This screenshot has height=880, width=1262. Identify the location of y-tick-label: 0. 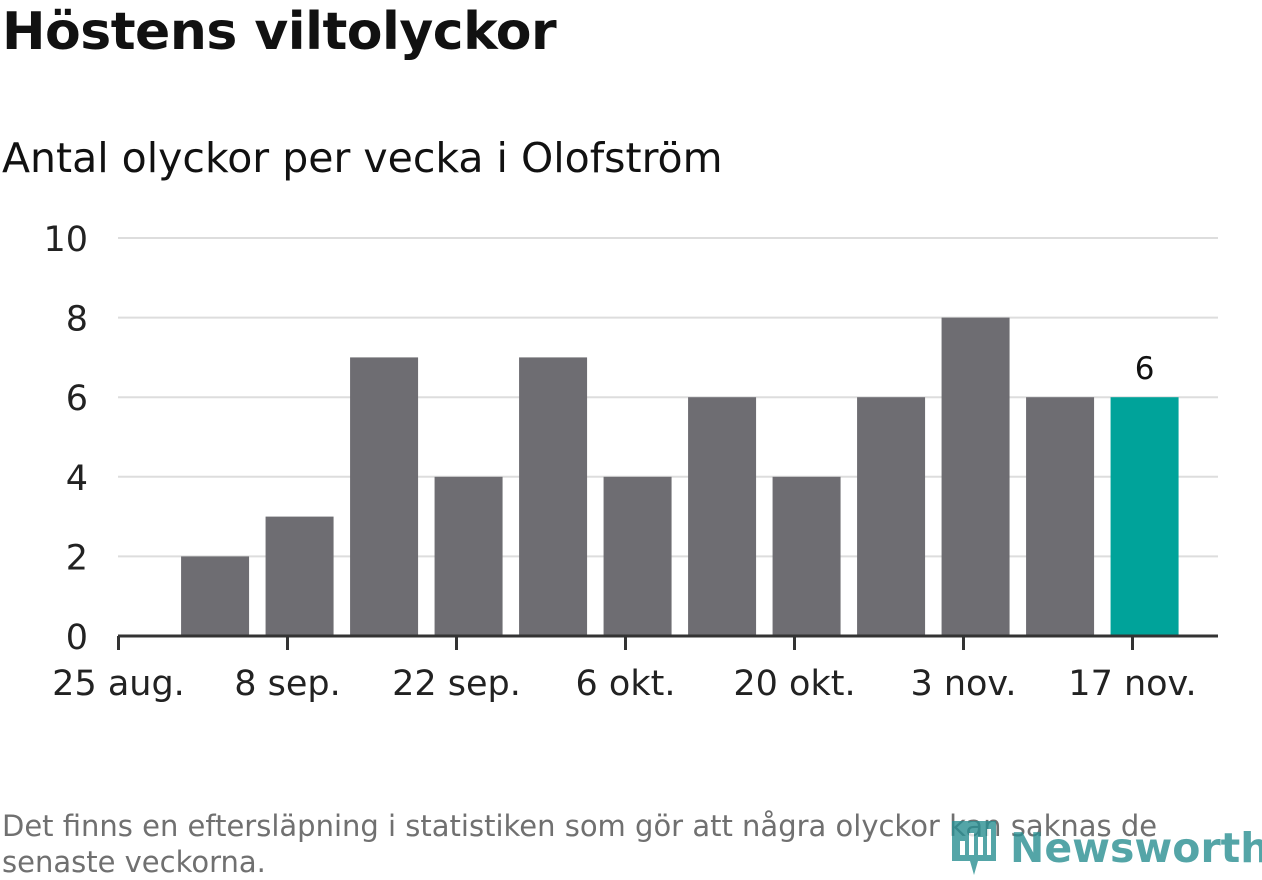
(77, 638).